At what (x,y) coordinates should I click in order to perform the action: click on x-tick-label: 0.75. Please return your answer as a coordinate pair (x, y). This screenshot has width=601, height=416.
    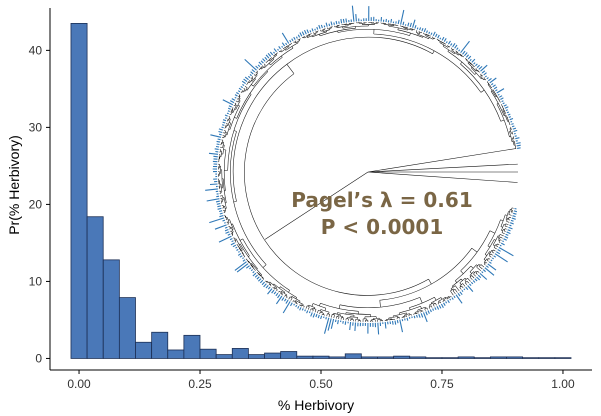
    Looking at the image, I should click on (442, 384).